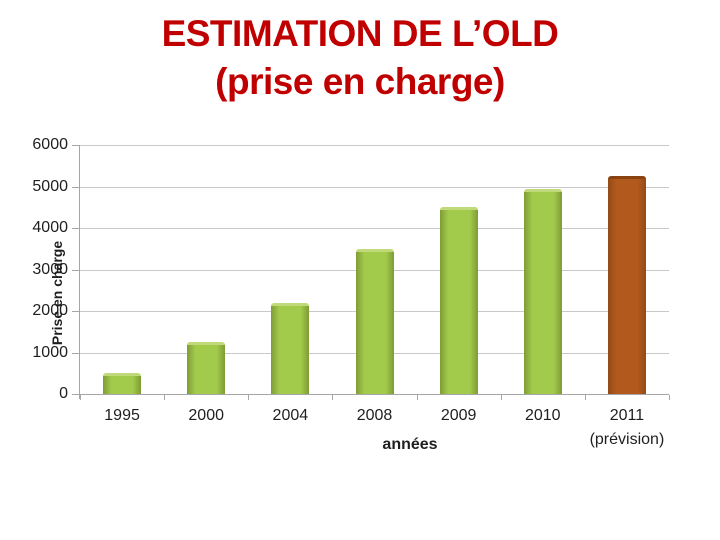  I want to click on bar-2004, so click(290, 348).